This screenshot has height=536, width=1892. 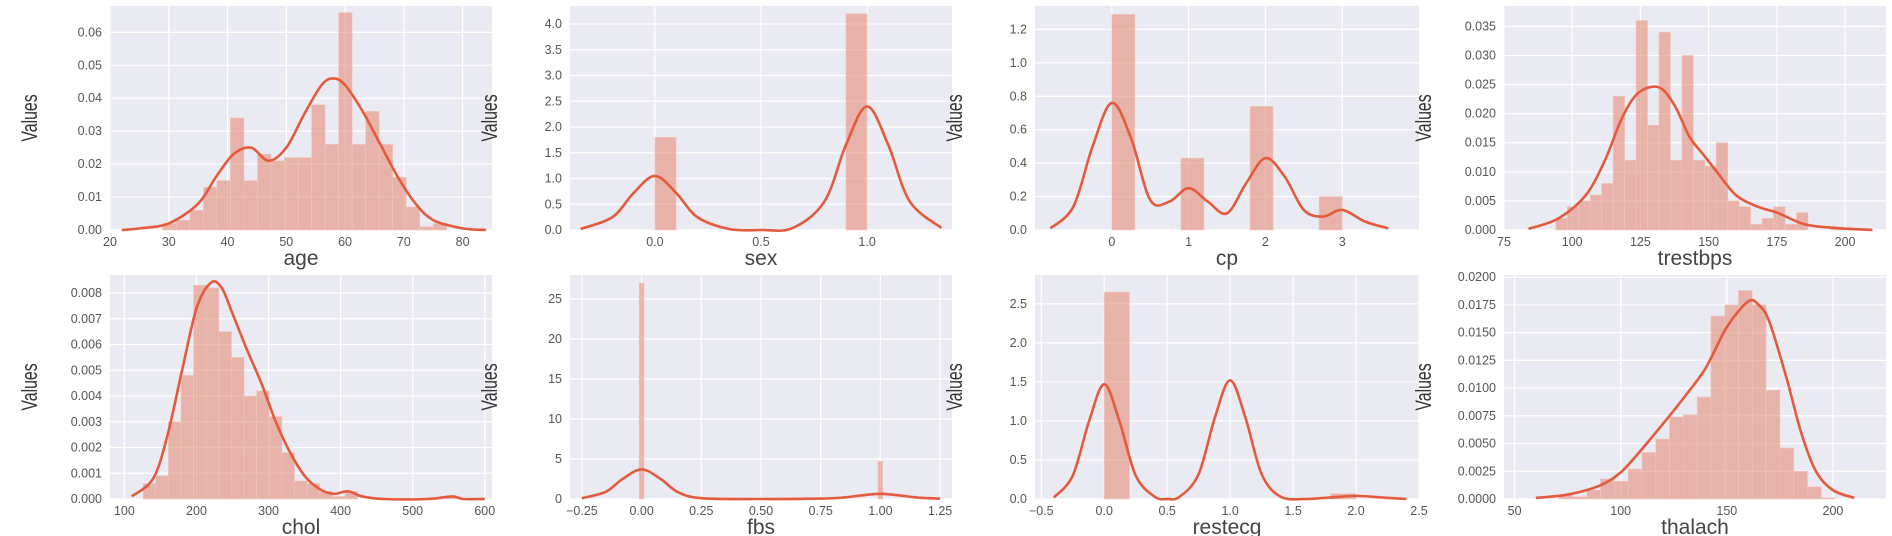 What do you see at coordinates (1477, 416) in the screenshot?
I see `y-tick-label: 0.0075` at bounding box center [1477, 416].